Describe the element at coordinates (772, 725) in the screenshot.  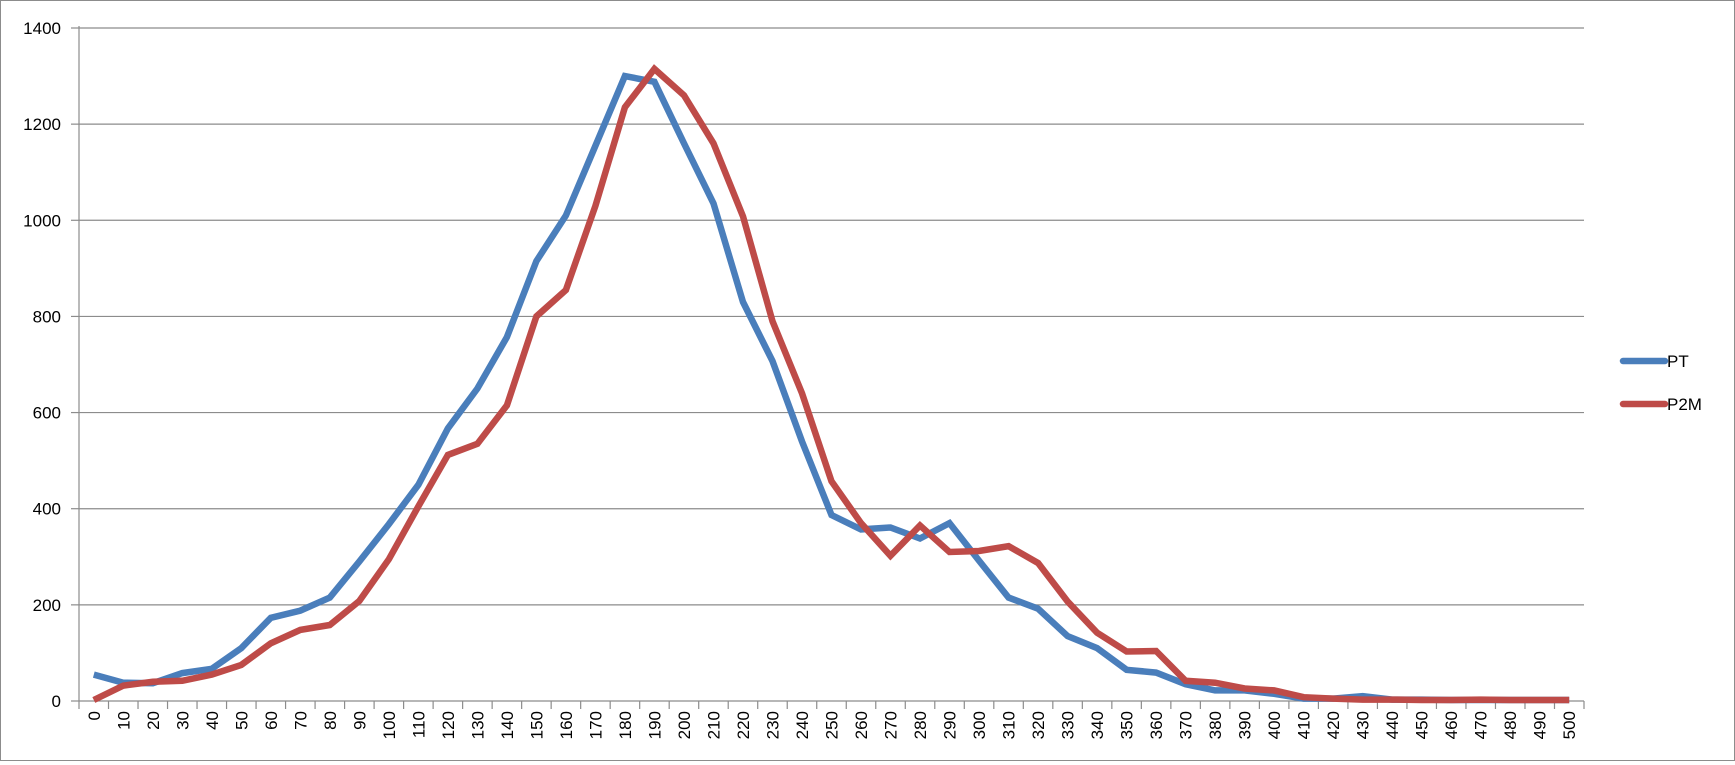
I see `x-tick-label: 230` at that location.